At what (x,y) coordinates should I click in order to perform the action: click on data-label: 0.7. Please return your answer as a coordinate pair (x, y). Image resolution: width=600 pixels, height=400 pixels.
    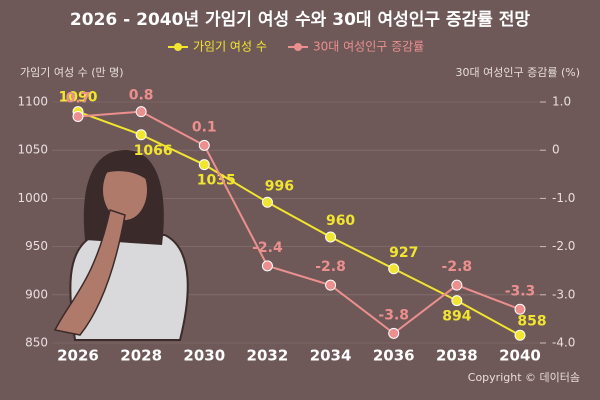
    Looking at the image, I should click on (78, 98).